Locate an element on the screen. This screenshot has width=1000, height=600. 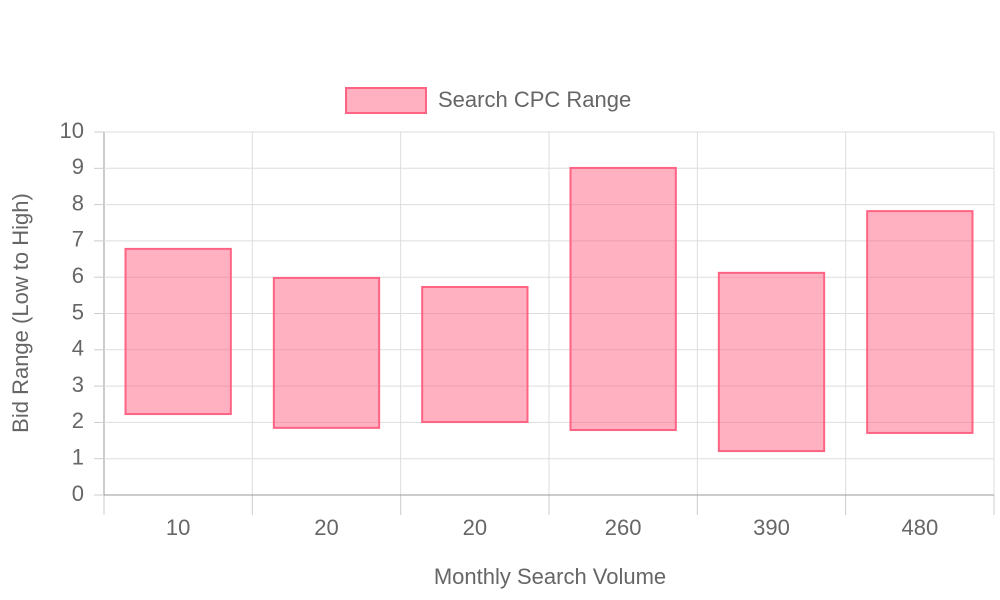
y-tick-label: 0 is located at coordinates (78, 493).